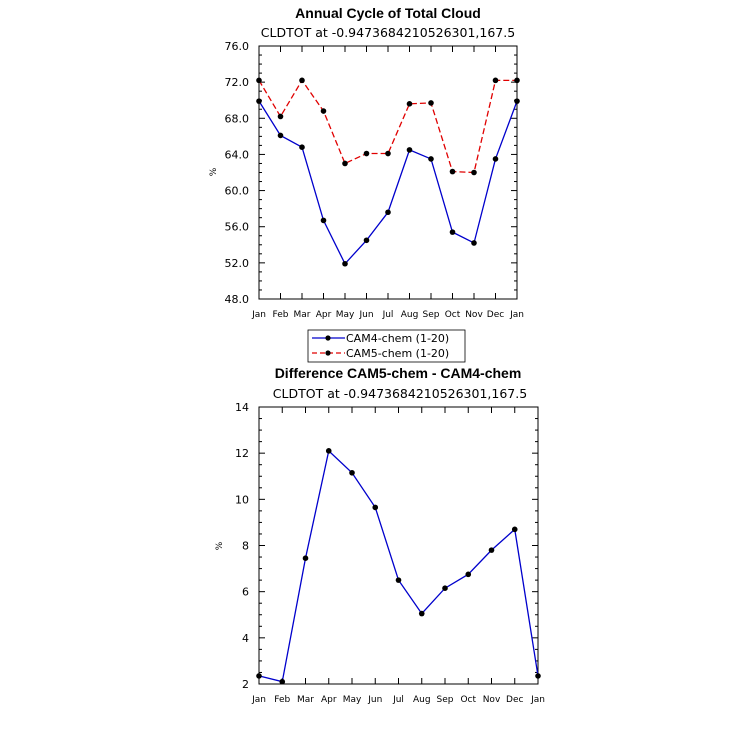 This screenshot has height=732, width=732. What do you see at coordinates (237, 118) in the screenshot?
I see `y-tick-label: 68.0` at bounding box center [237, 118].